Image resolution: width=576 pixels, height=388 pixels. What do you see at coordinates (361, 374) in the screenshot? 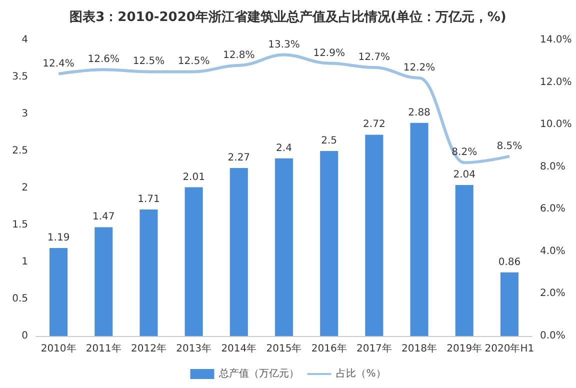
I see `legend-label: 占比（%）` at bounding box center [361, 374].